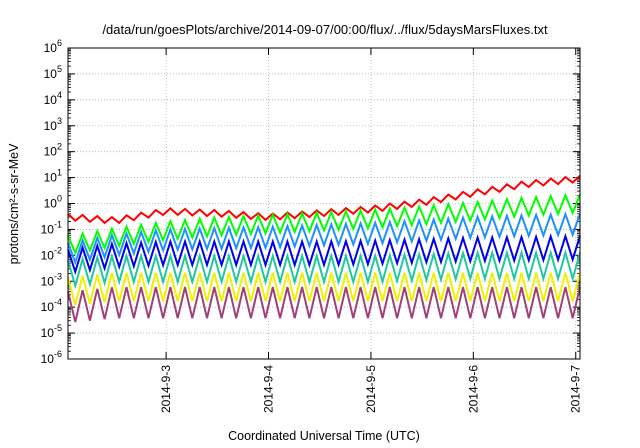 The width and height of the screenshot is (640, 448). What do you see at coordinates (53, 124) in the screenshot?
I see `y-tick-label: 10³` at bounding box center [53, 124].